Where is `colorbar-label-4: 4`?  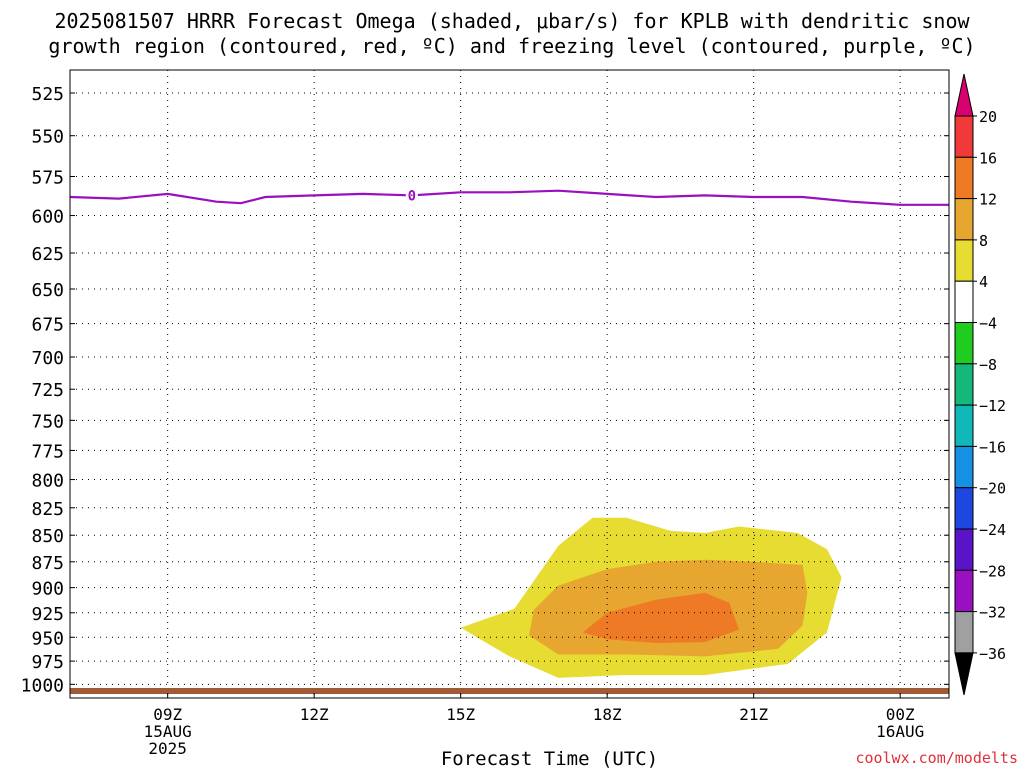
colorbar-label-4: 4 is located at coordinates (983, 282).